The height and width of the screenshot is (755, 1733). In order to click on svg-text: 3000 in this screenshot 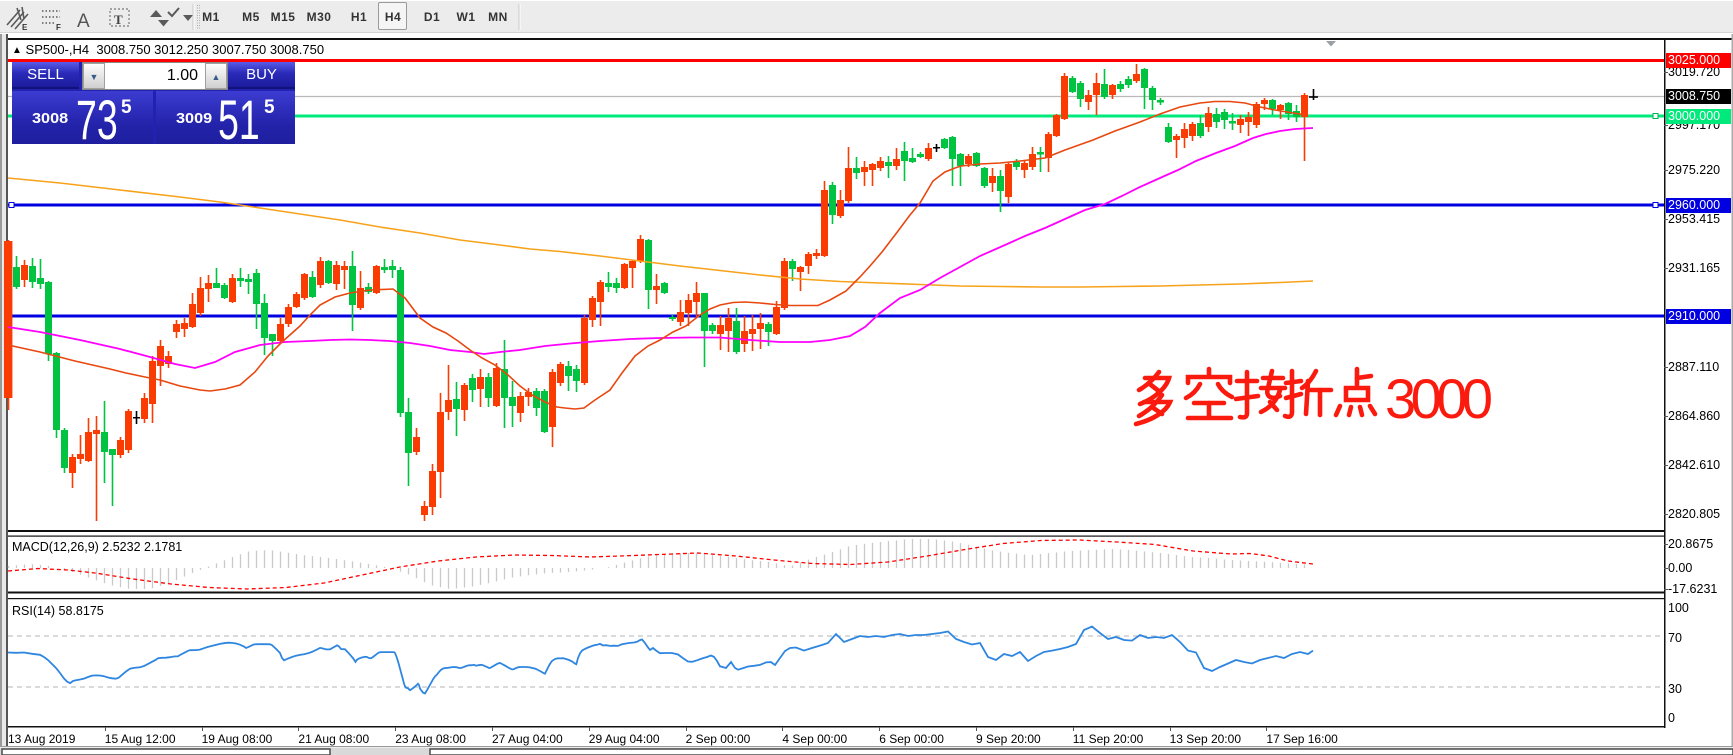, I will do `click(1439, 398)`.